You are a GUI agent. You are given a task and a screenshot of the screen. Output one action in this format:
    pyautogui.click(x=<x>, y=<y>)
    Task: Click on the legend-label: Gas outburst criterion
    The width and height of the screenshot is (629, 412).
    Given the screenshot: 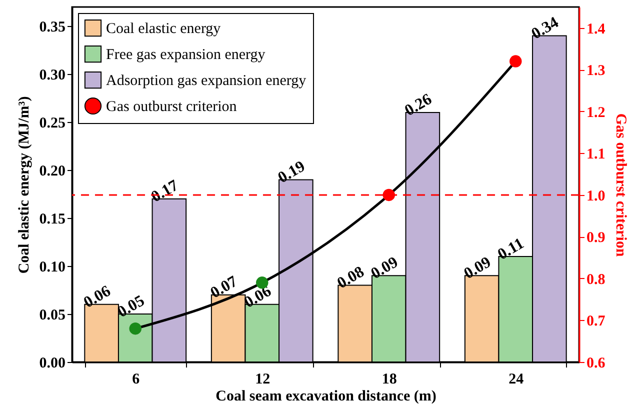 What is the action you would take?
    pyautogui.click(x=172, y=107)
    